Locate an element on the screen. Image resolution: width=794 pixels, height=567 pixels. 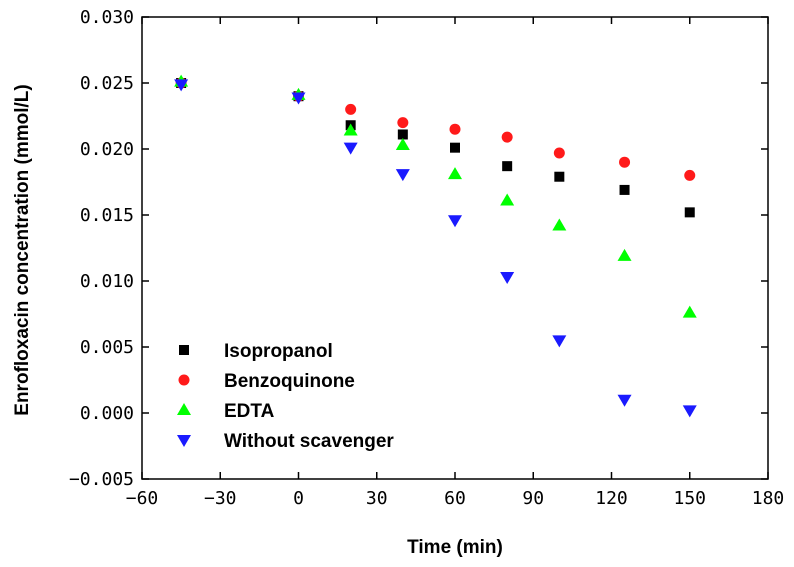
y-tick-label: 0.020 is located at coordinates (107, 149).